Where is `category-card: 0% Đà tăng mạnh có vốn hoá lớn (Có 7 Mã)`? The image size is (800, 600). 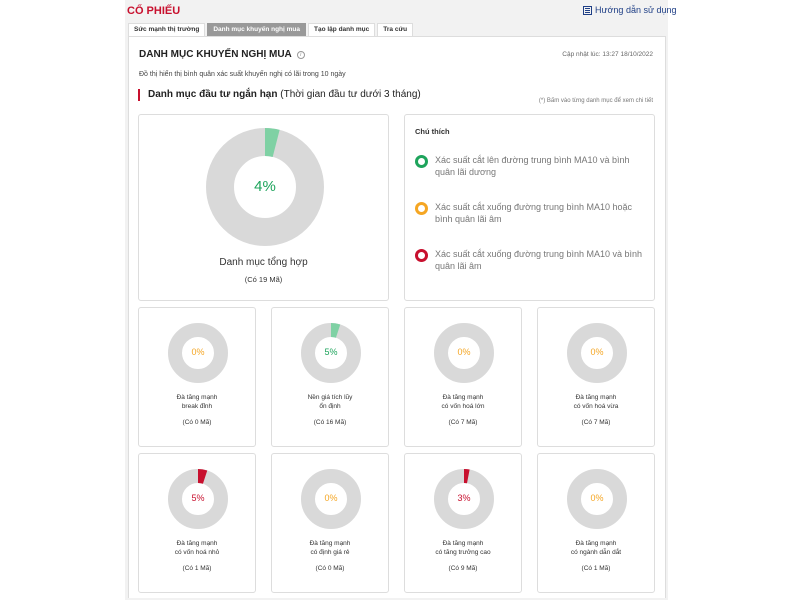
category-card: 0% Đà tăng mạnh có vốn hoá lớn (Có 7 Mã) is located at coordinates (463, 377).